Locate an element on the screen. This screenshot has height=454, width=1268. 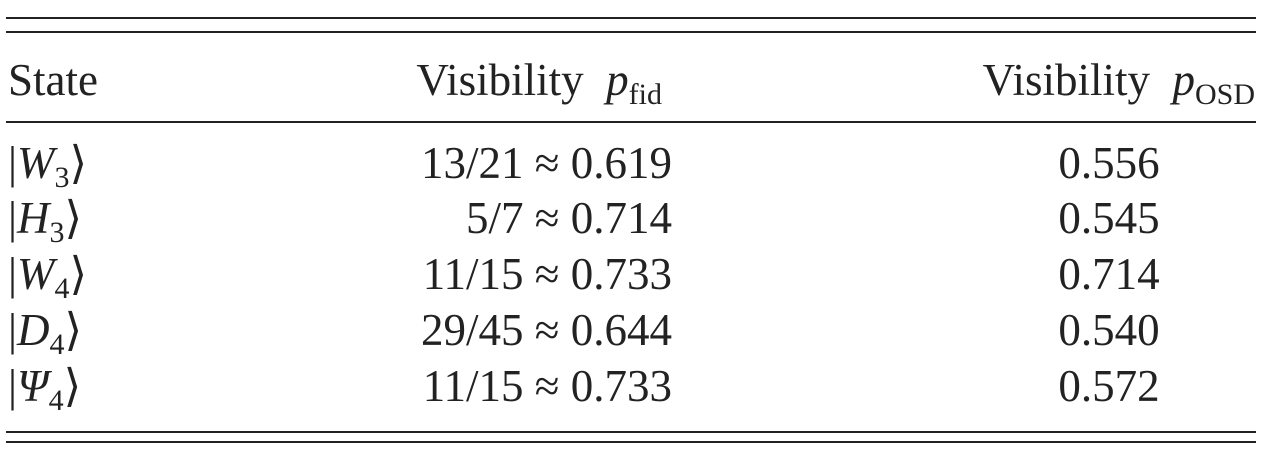
header-cell: Visibility pOSD is located at coordinates (1118, 82).